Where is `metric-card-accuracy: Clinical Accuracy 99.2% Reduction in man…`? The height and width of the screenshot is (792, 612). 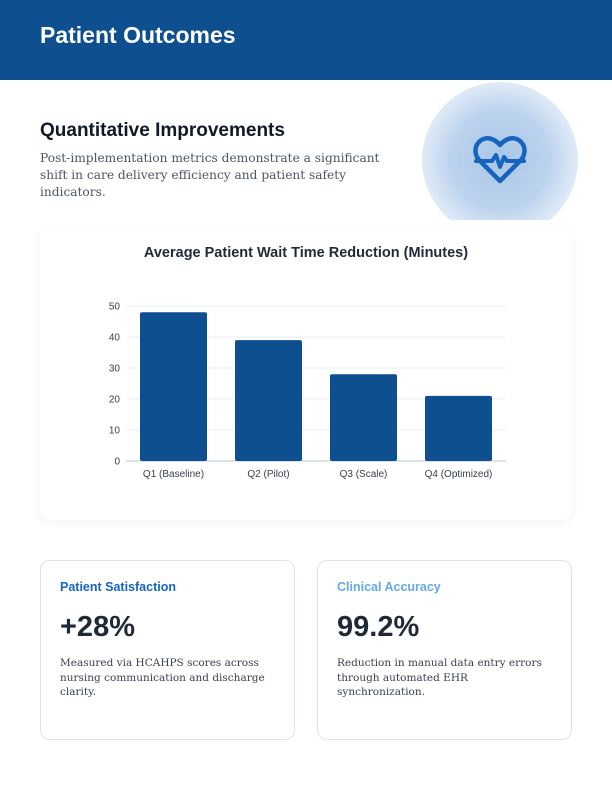 metric-card-accuracy: Clinical Accuracy 99.2% Reduction in man… is located at coordinates (444, 650).